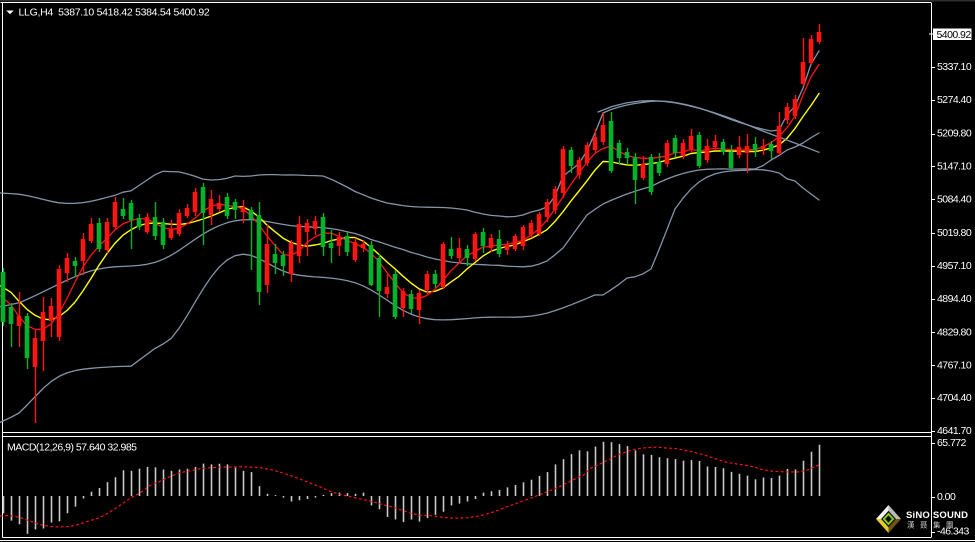 This screenshot has width=975, height=542. What do you see at coordinates (72, 448) in the screenshot?
I see `svg-text: MACD(12,26,9) 57.640 32.985` at bounding box center [72, 448].